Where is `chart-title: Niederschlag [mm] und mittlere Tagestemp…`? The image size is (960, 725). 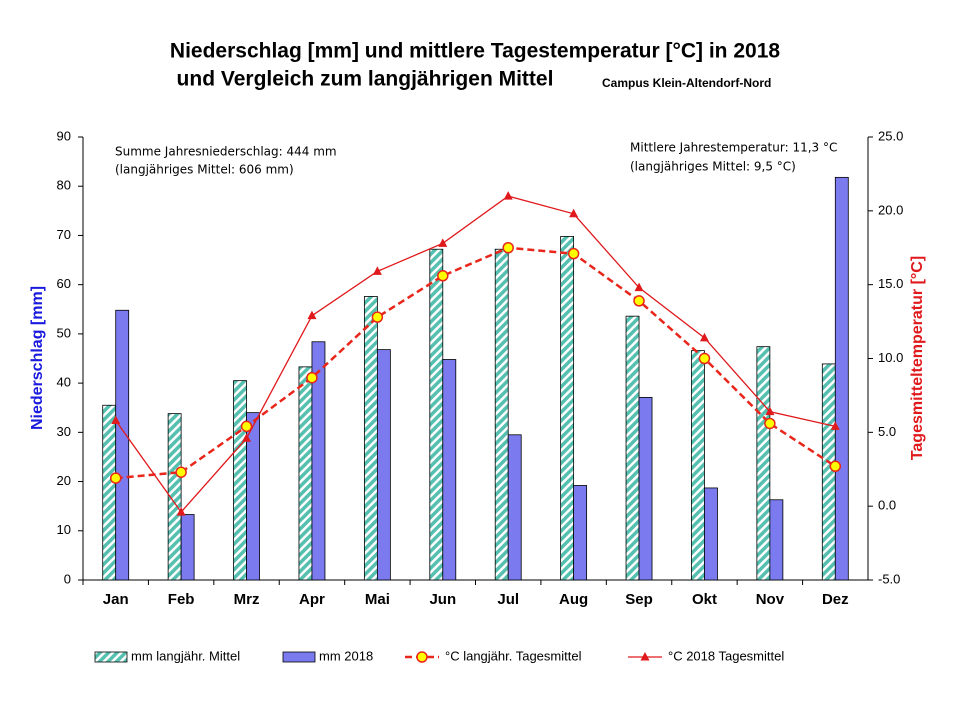
chart-title: Niederschlag [mm] und mittlere Tagestemp… is located at coordinates (475, 51).